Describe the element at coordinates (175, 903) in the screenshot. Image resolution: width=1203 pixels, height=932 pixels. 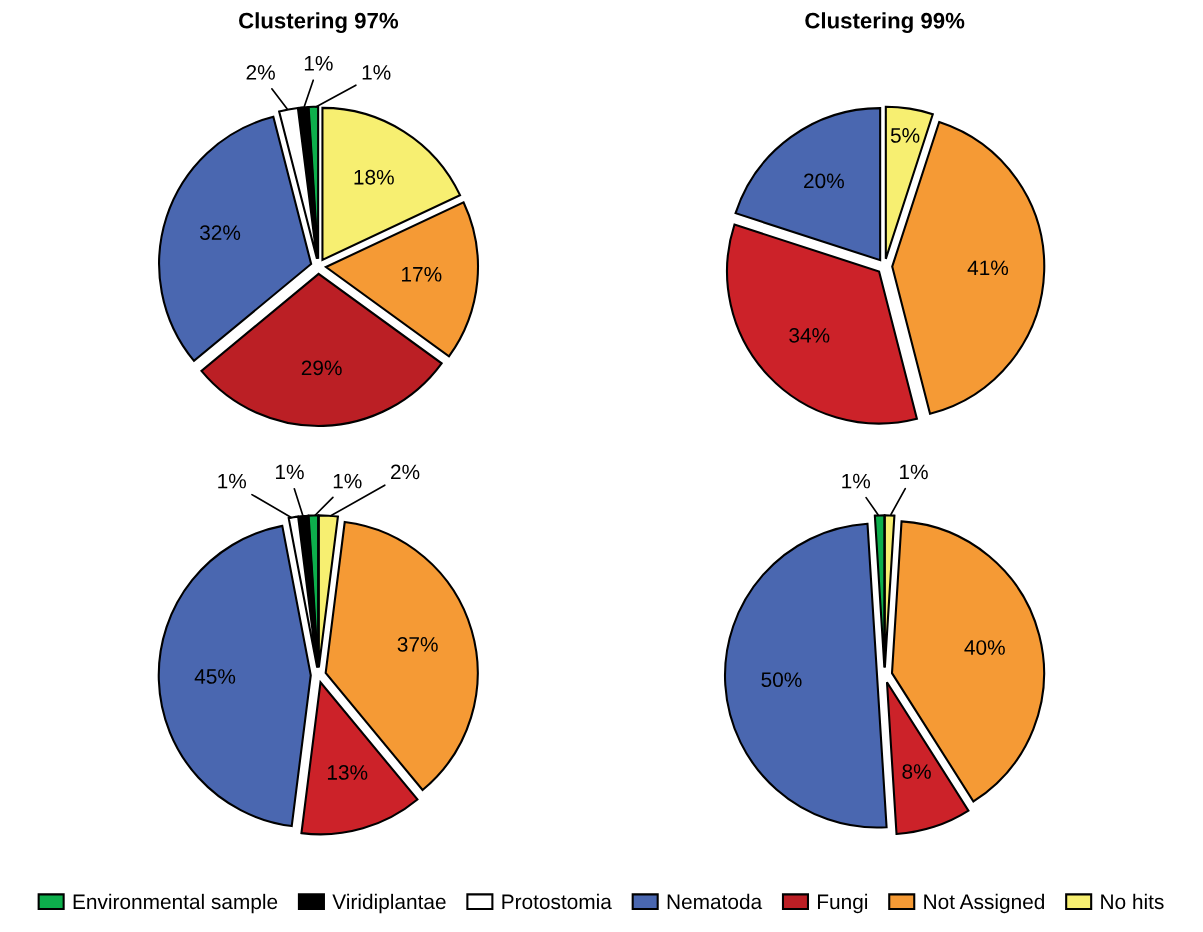
I see `legend-label: Environmental sample` at that location.